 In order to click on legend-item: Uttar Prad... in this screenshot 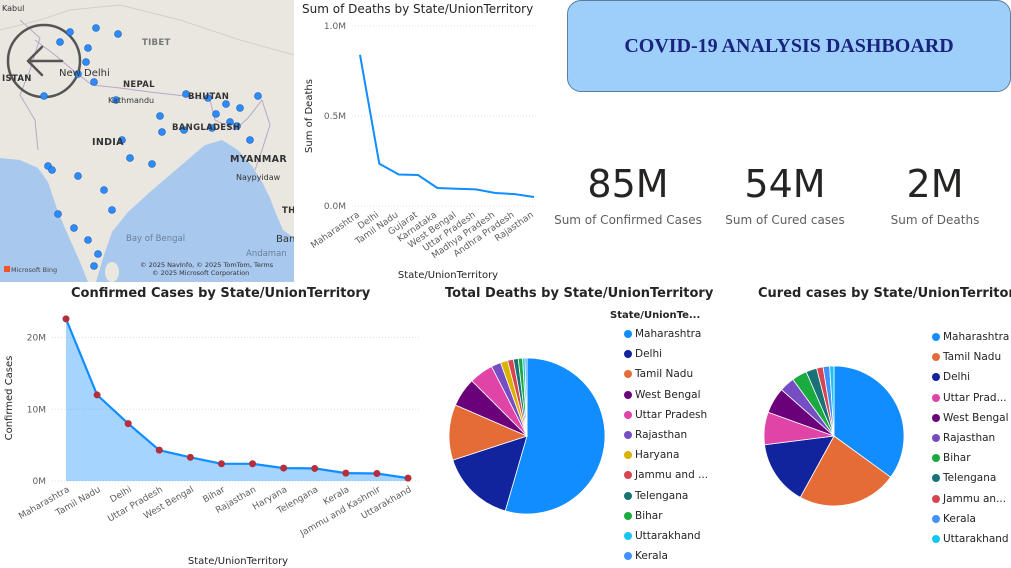, I will do `click(969, 398)`.